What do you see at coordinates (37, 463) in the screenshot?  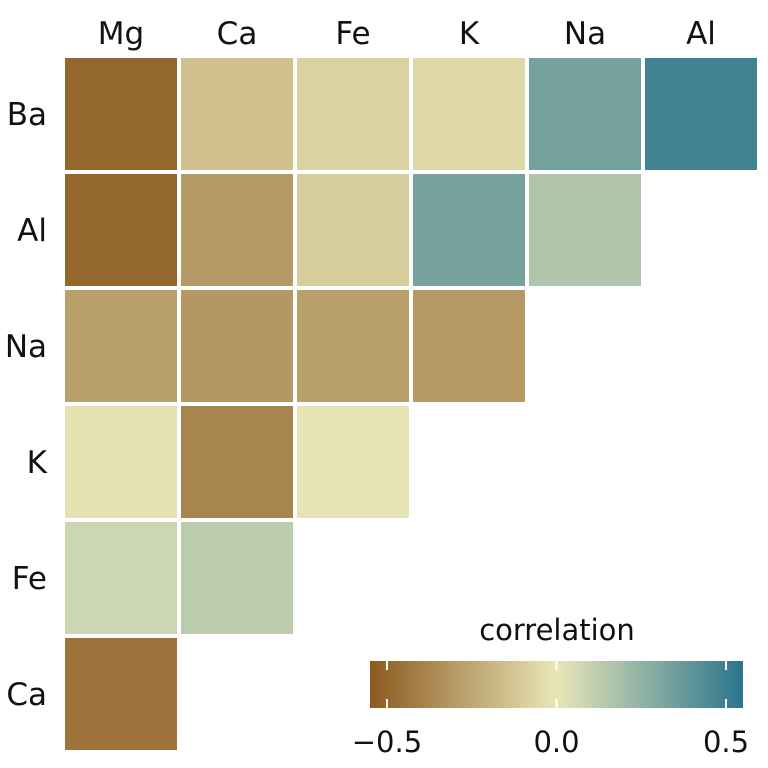 I see `row-label-k: K` at bounding box center [37, 463].